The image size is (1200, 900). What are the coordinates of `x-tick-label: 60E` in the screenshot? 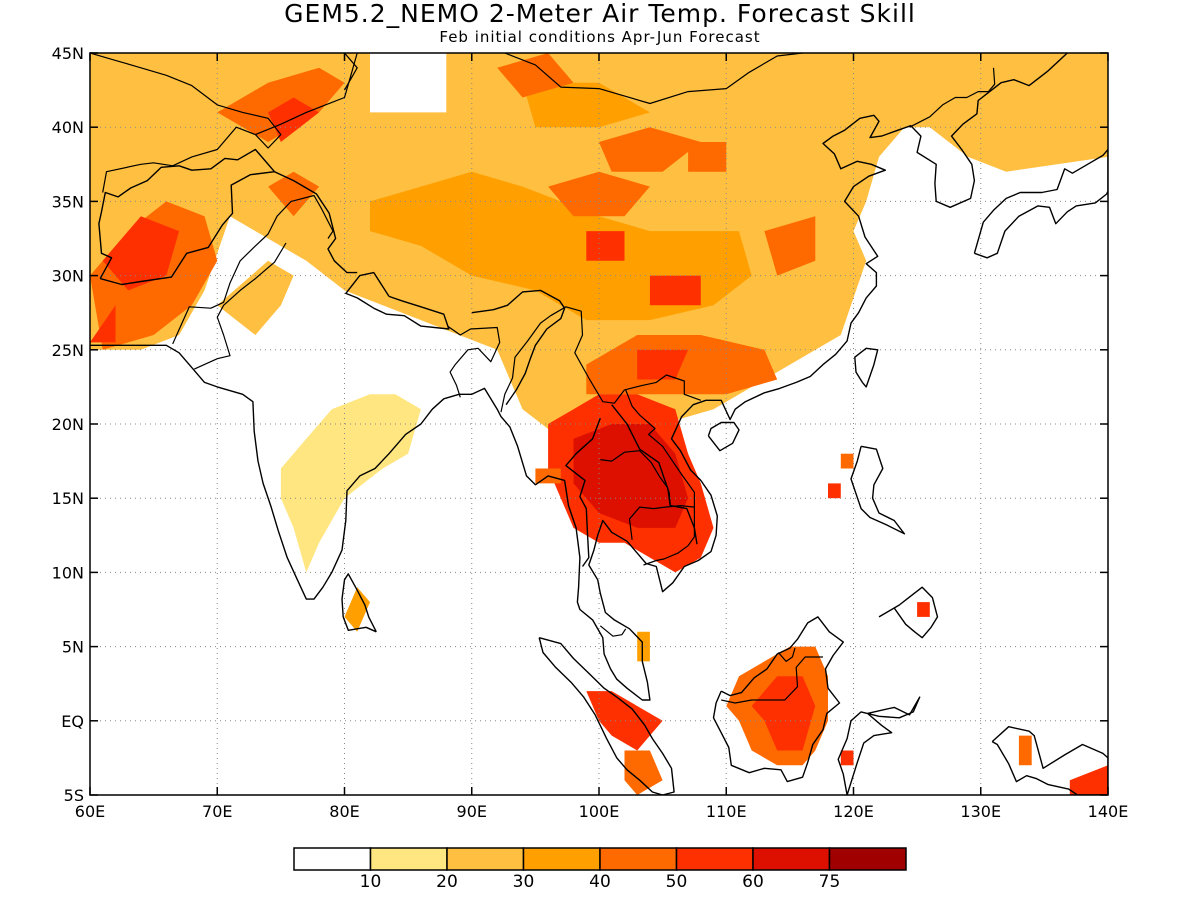 It's located at (90, 811).